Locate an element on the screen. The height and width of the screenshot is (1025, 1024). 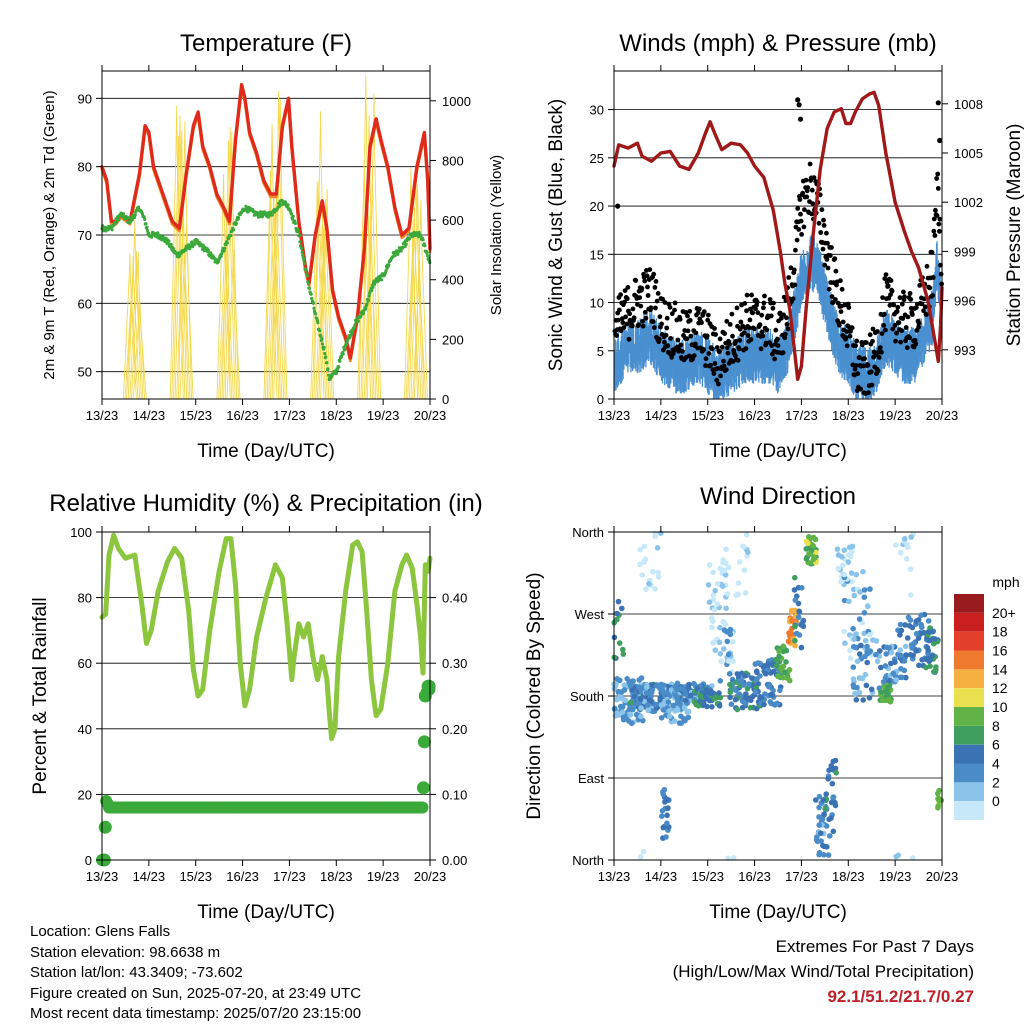
y-right-tick-label: 0.40 is located at coordinates (454, 598).